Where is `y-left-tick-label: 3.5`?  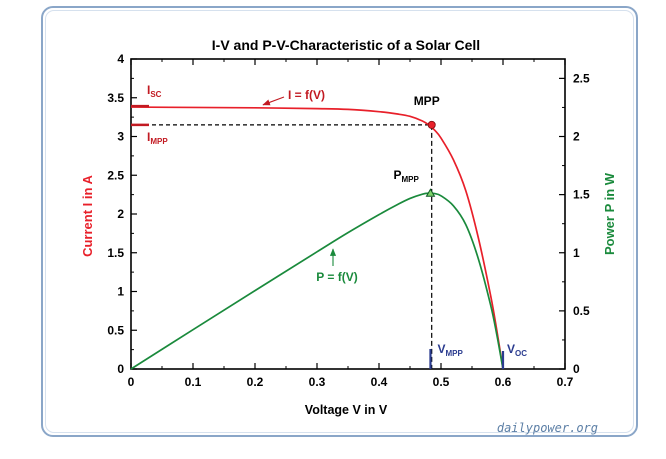 y-left-tick-label: 3.5 is located at coordinates (115, 98).